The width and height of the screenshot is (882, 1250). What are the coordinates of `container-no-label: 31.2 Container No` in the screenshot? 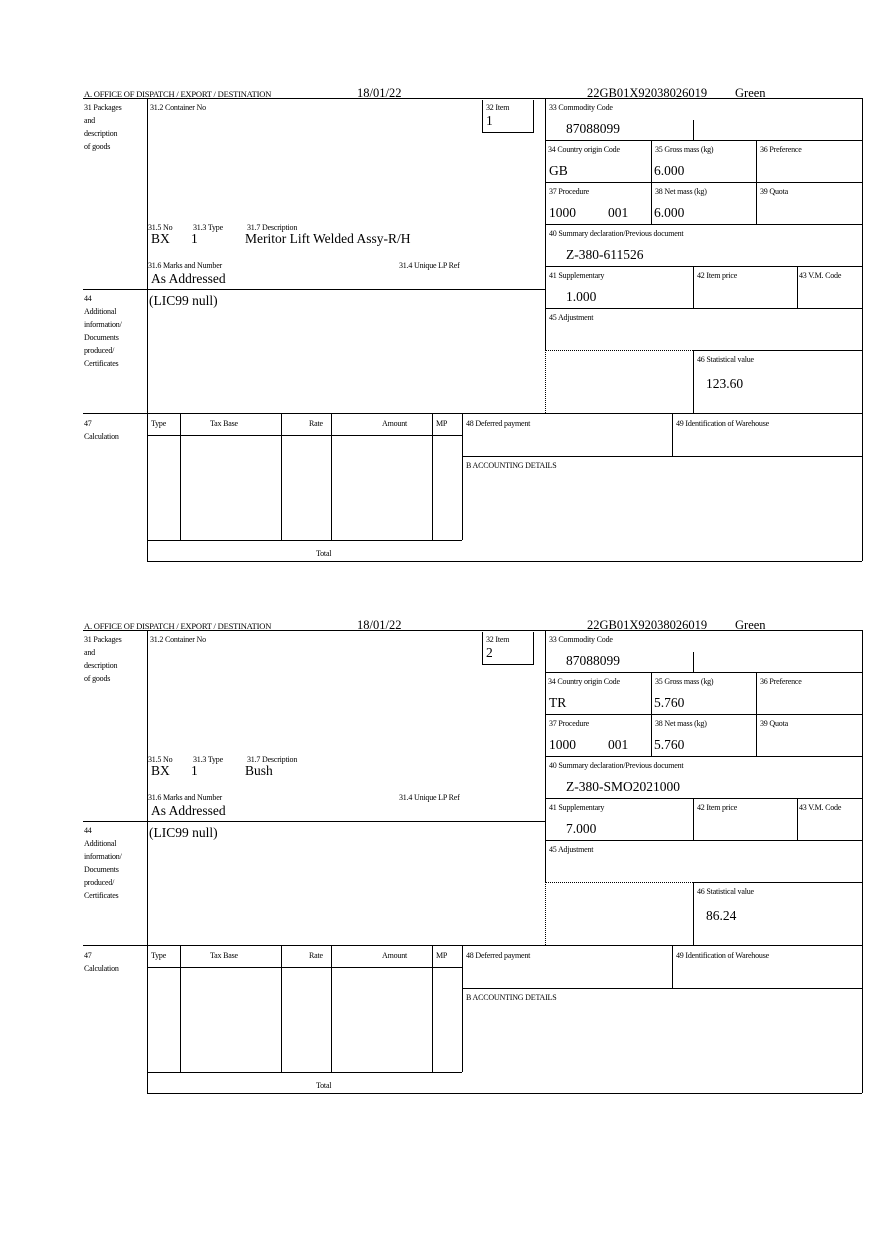 It's located at (178, 639).